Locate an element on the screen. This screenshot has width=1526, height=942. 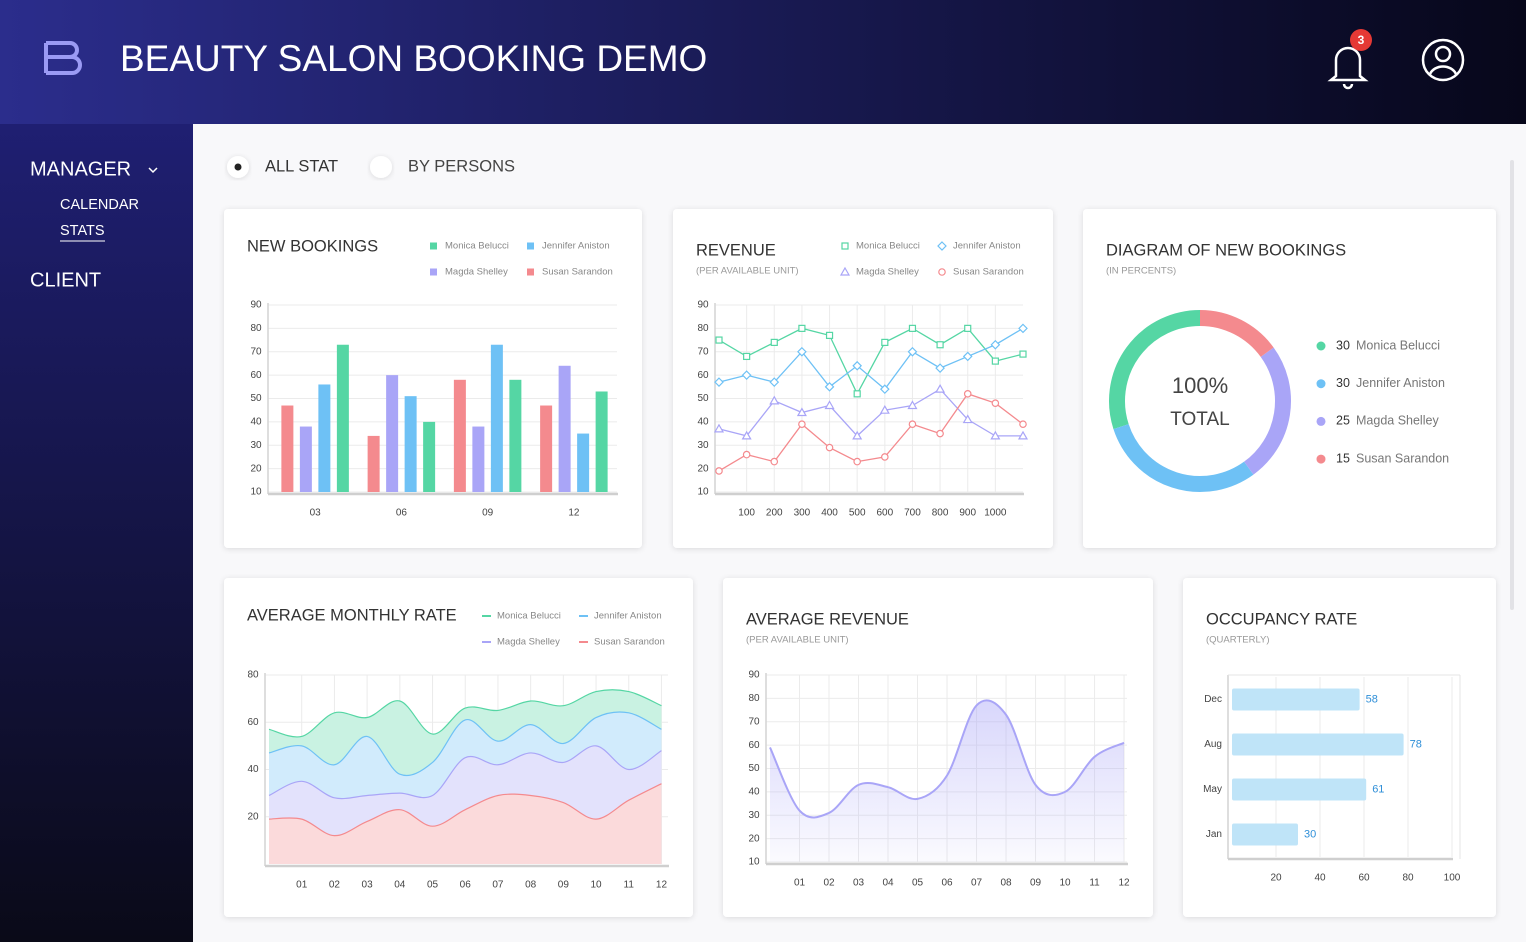
card-title: AVERAGE MONTHLY RATE is located at coordinates (352, 615).